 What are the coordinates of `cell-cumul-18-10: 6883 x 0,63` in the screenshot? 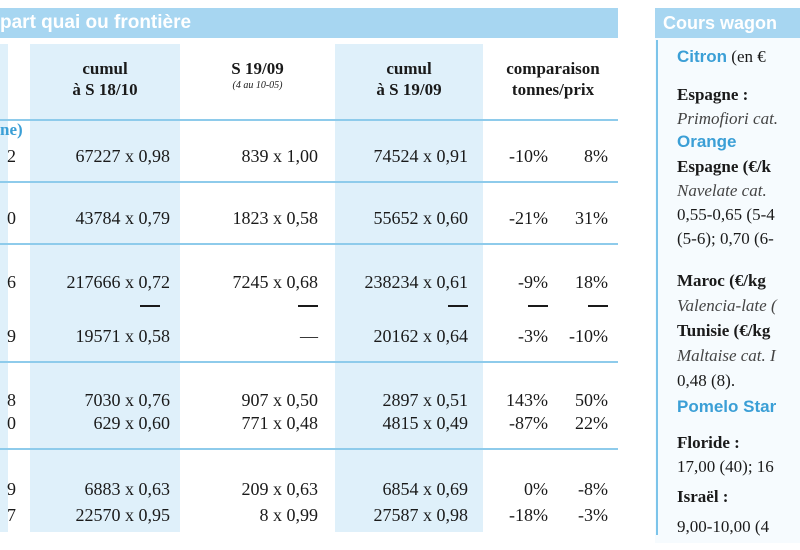 It's located at (127, 489).